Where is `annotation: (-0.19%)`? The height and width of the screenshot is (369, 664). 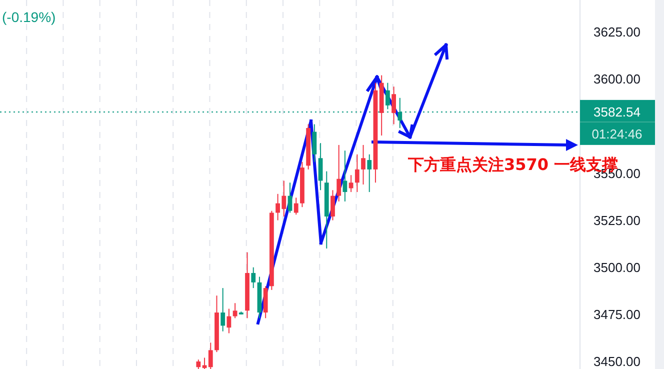 annotation: (-0.19%) is located at coordinates (29, 17).